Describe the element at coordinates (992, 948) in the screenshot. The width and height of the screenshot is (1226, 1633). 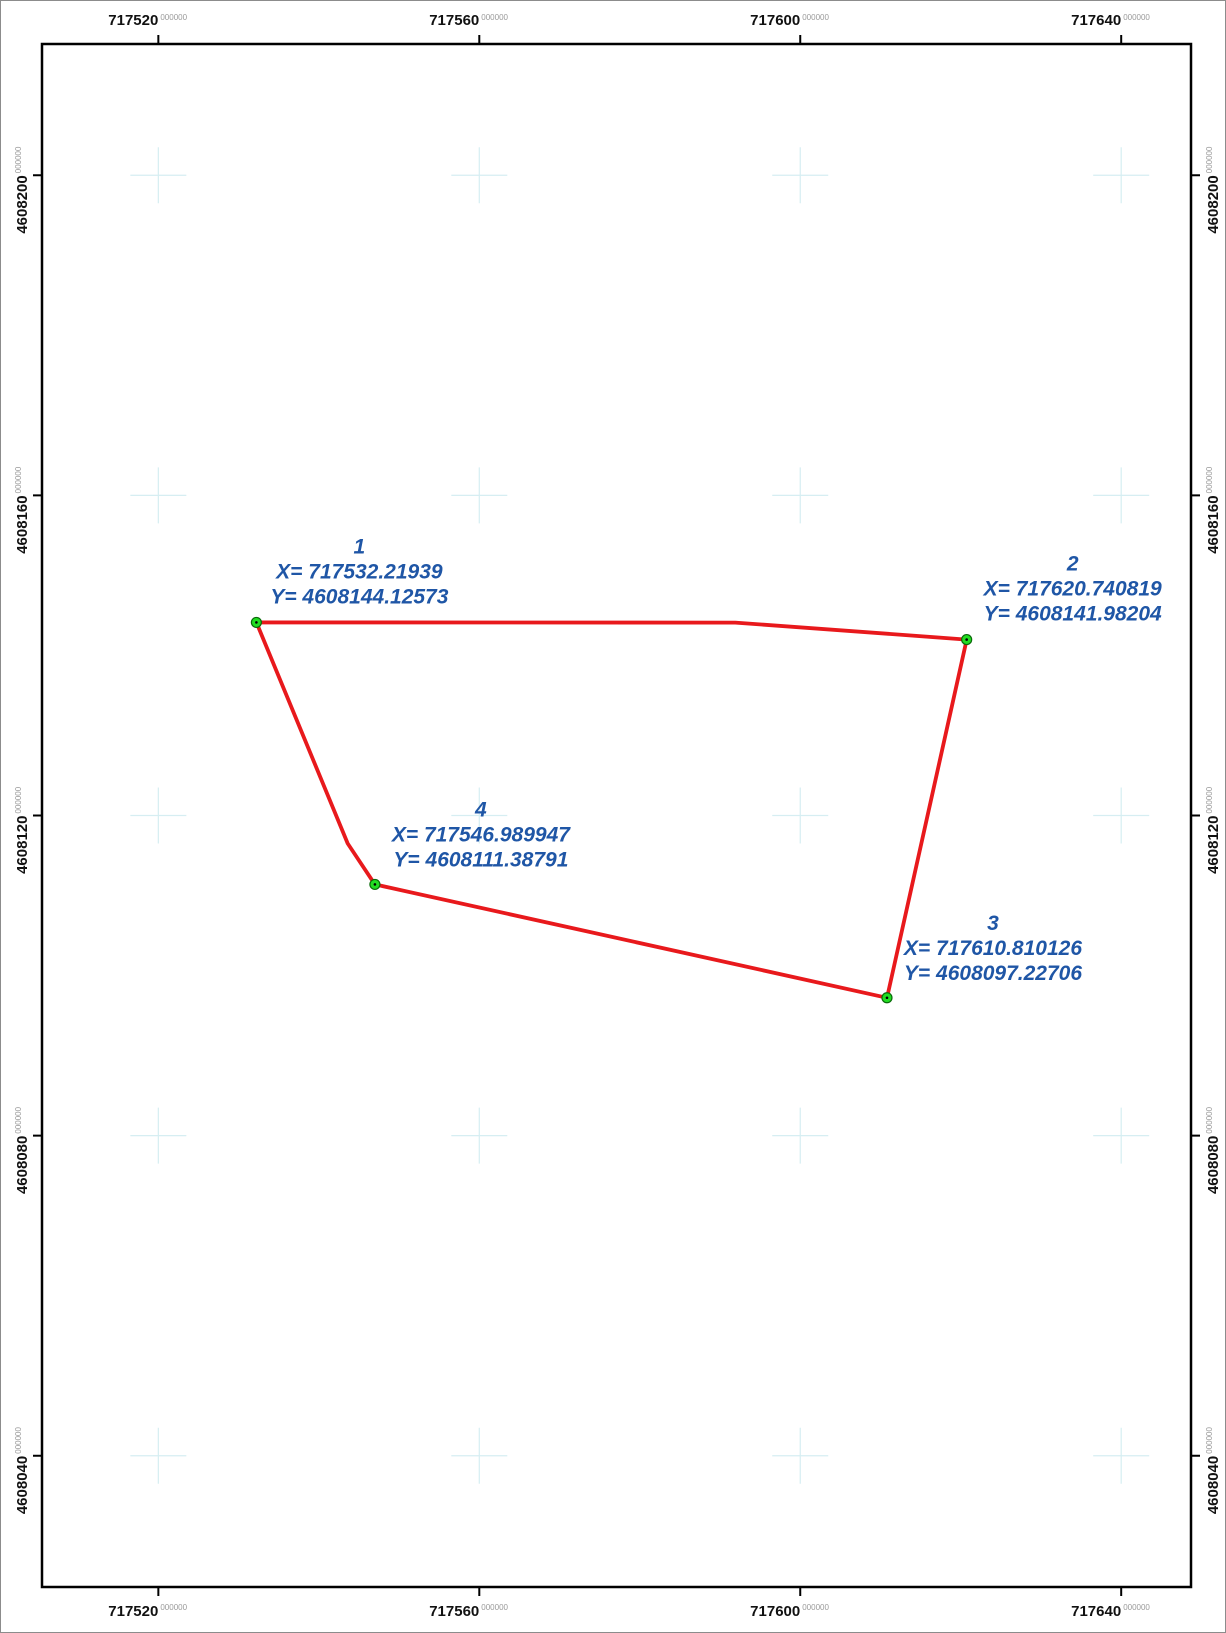
I see `vertex-x-coordinate: X= 717610.810126` at that location.